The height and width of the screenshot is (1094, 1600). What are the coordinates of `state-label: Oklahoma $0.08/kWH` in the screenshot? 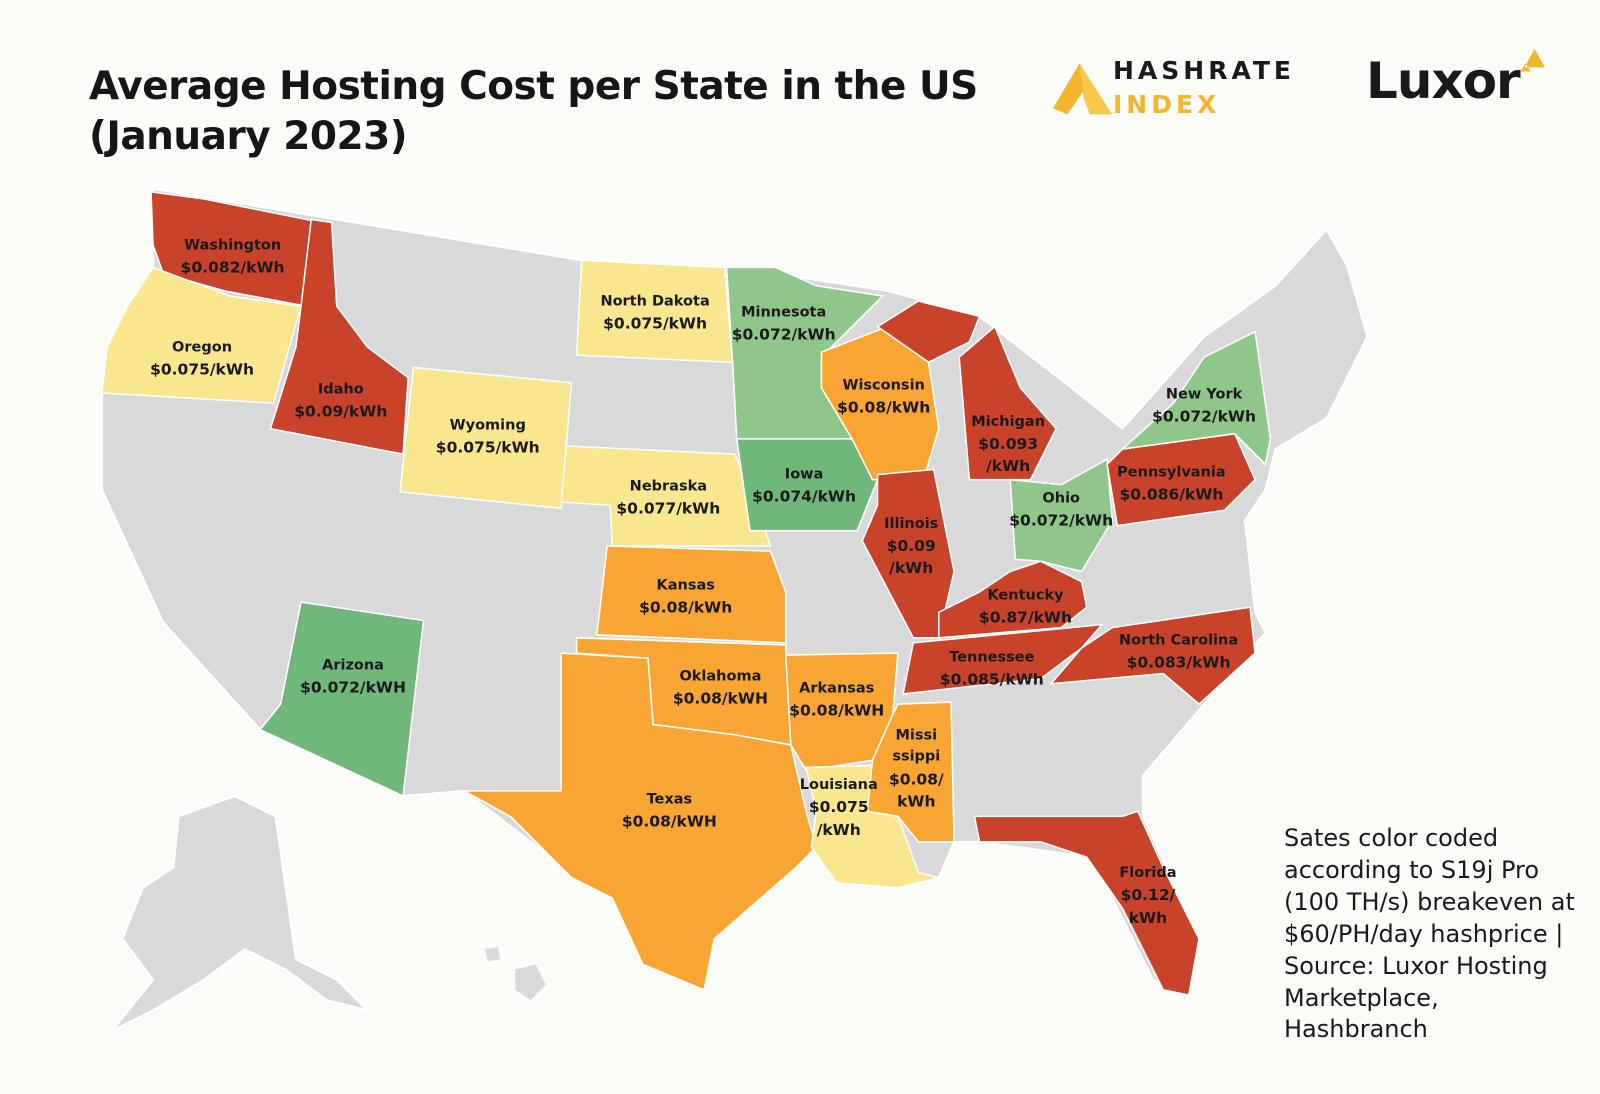 It's located at (720, 687).